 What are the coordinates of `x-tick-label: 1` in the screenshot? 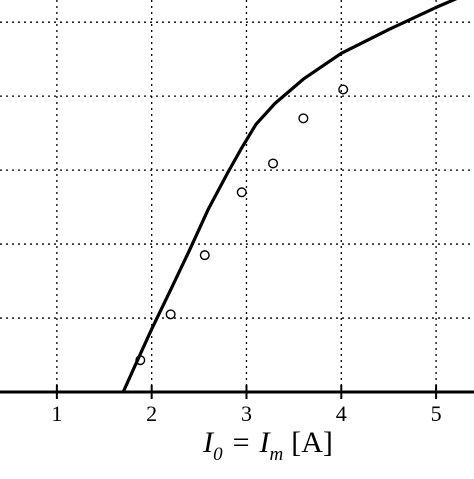 It's located at (56, 413).